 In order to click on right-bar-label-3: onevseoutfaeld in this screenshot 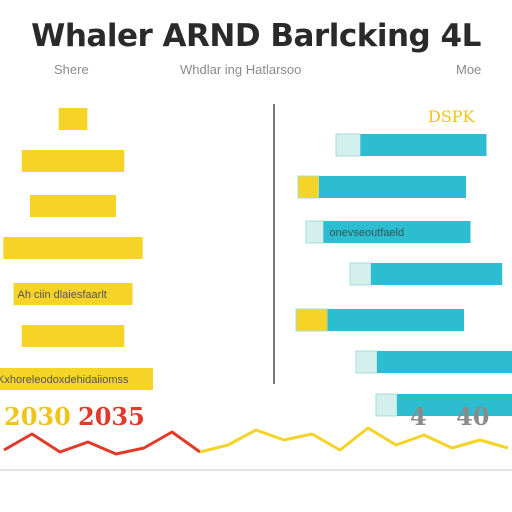, I will do `click(367, 233)`.